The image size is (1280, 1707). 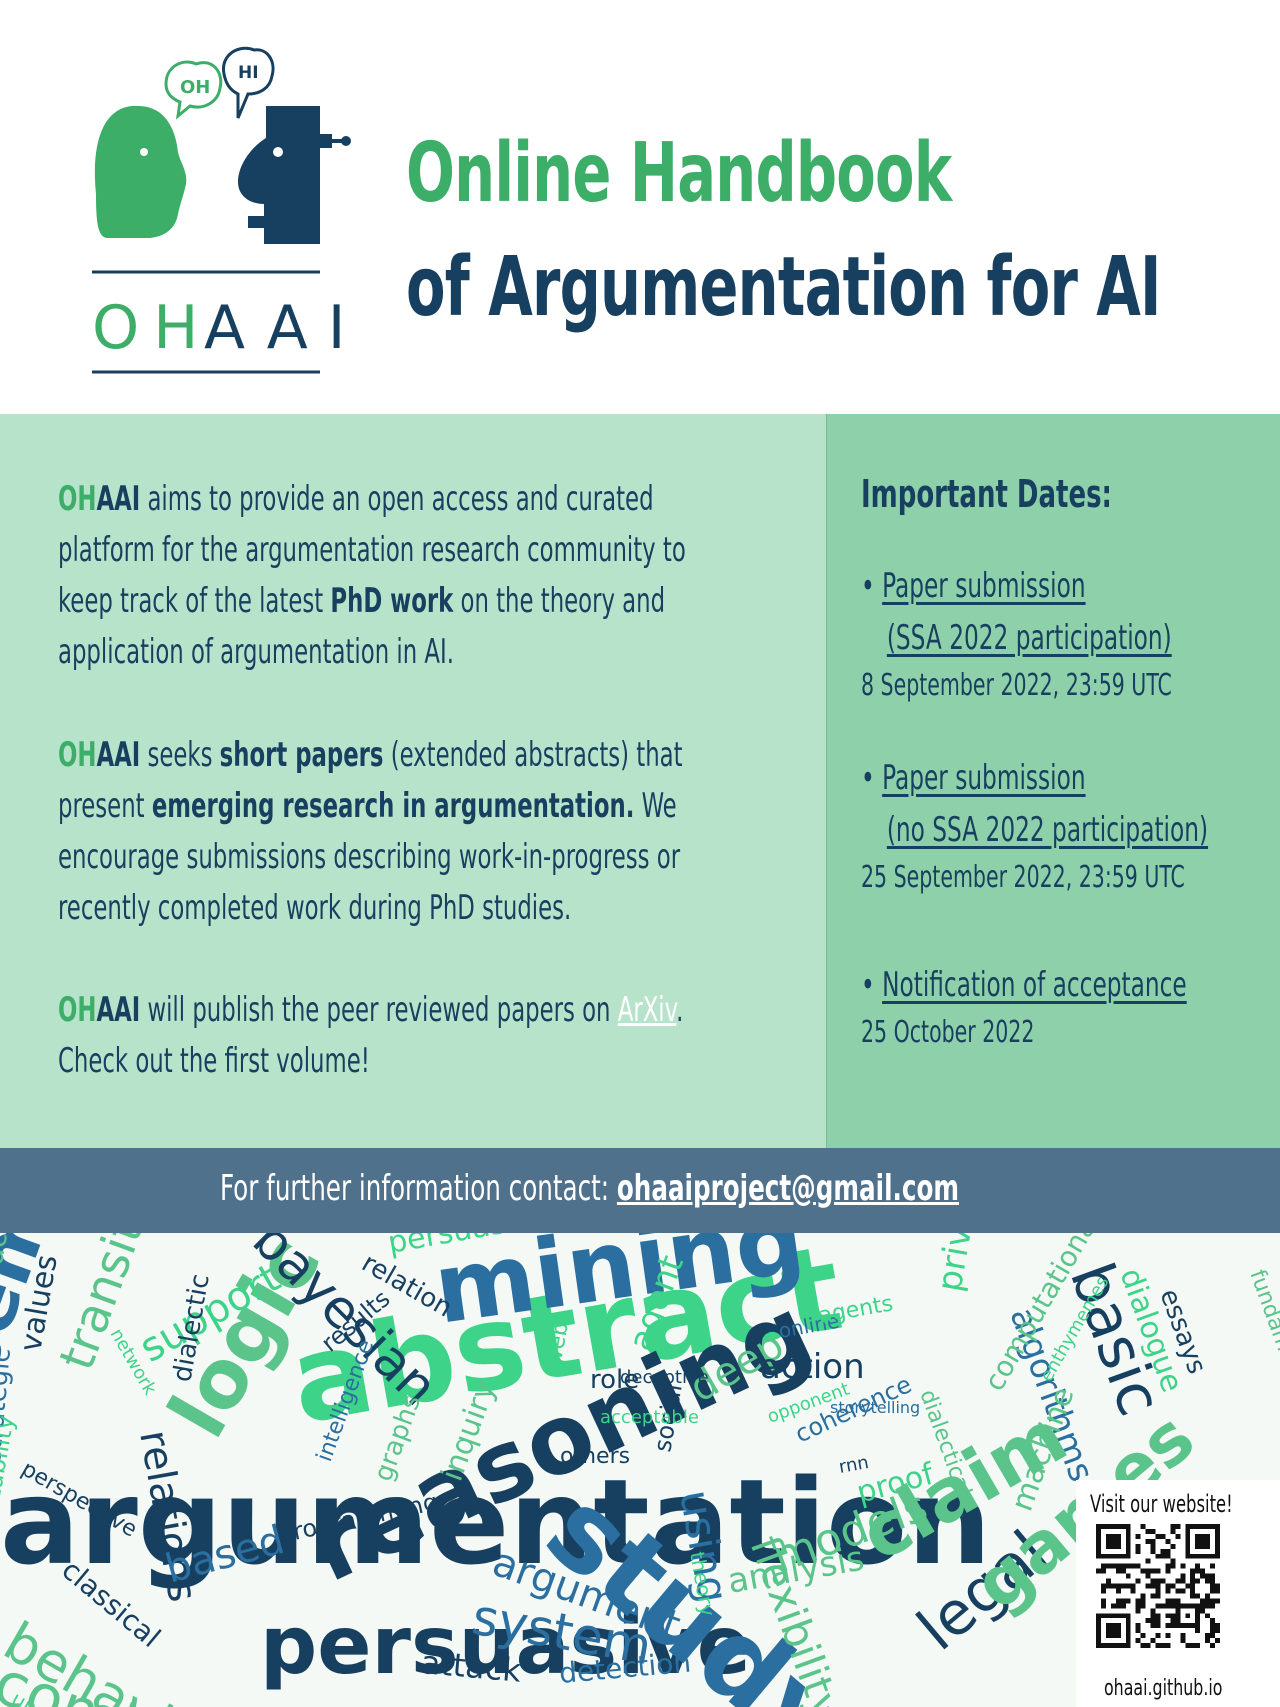 I want to click on contact-email-link: ohaaiproject@gmail.com, so click(x=788, y=1188).